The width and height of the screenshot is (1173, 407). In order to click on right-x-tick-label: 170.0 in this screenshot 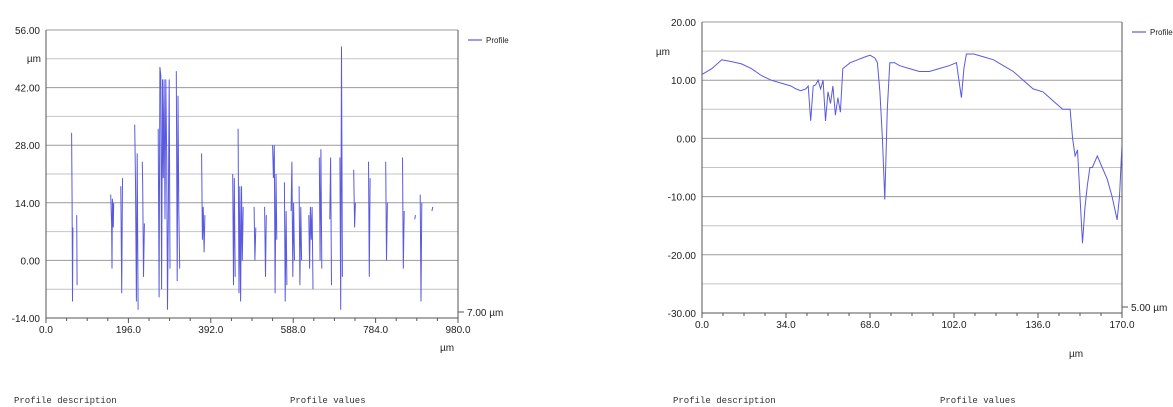, I will do `click(1121, 325)`.